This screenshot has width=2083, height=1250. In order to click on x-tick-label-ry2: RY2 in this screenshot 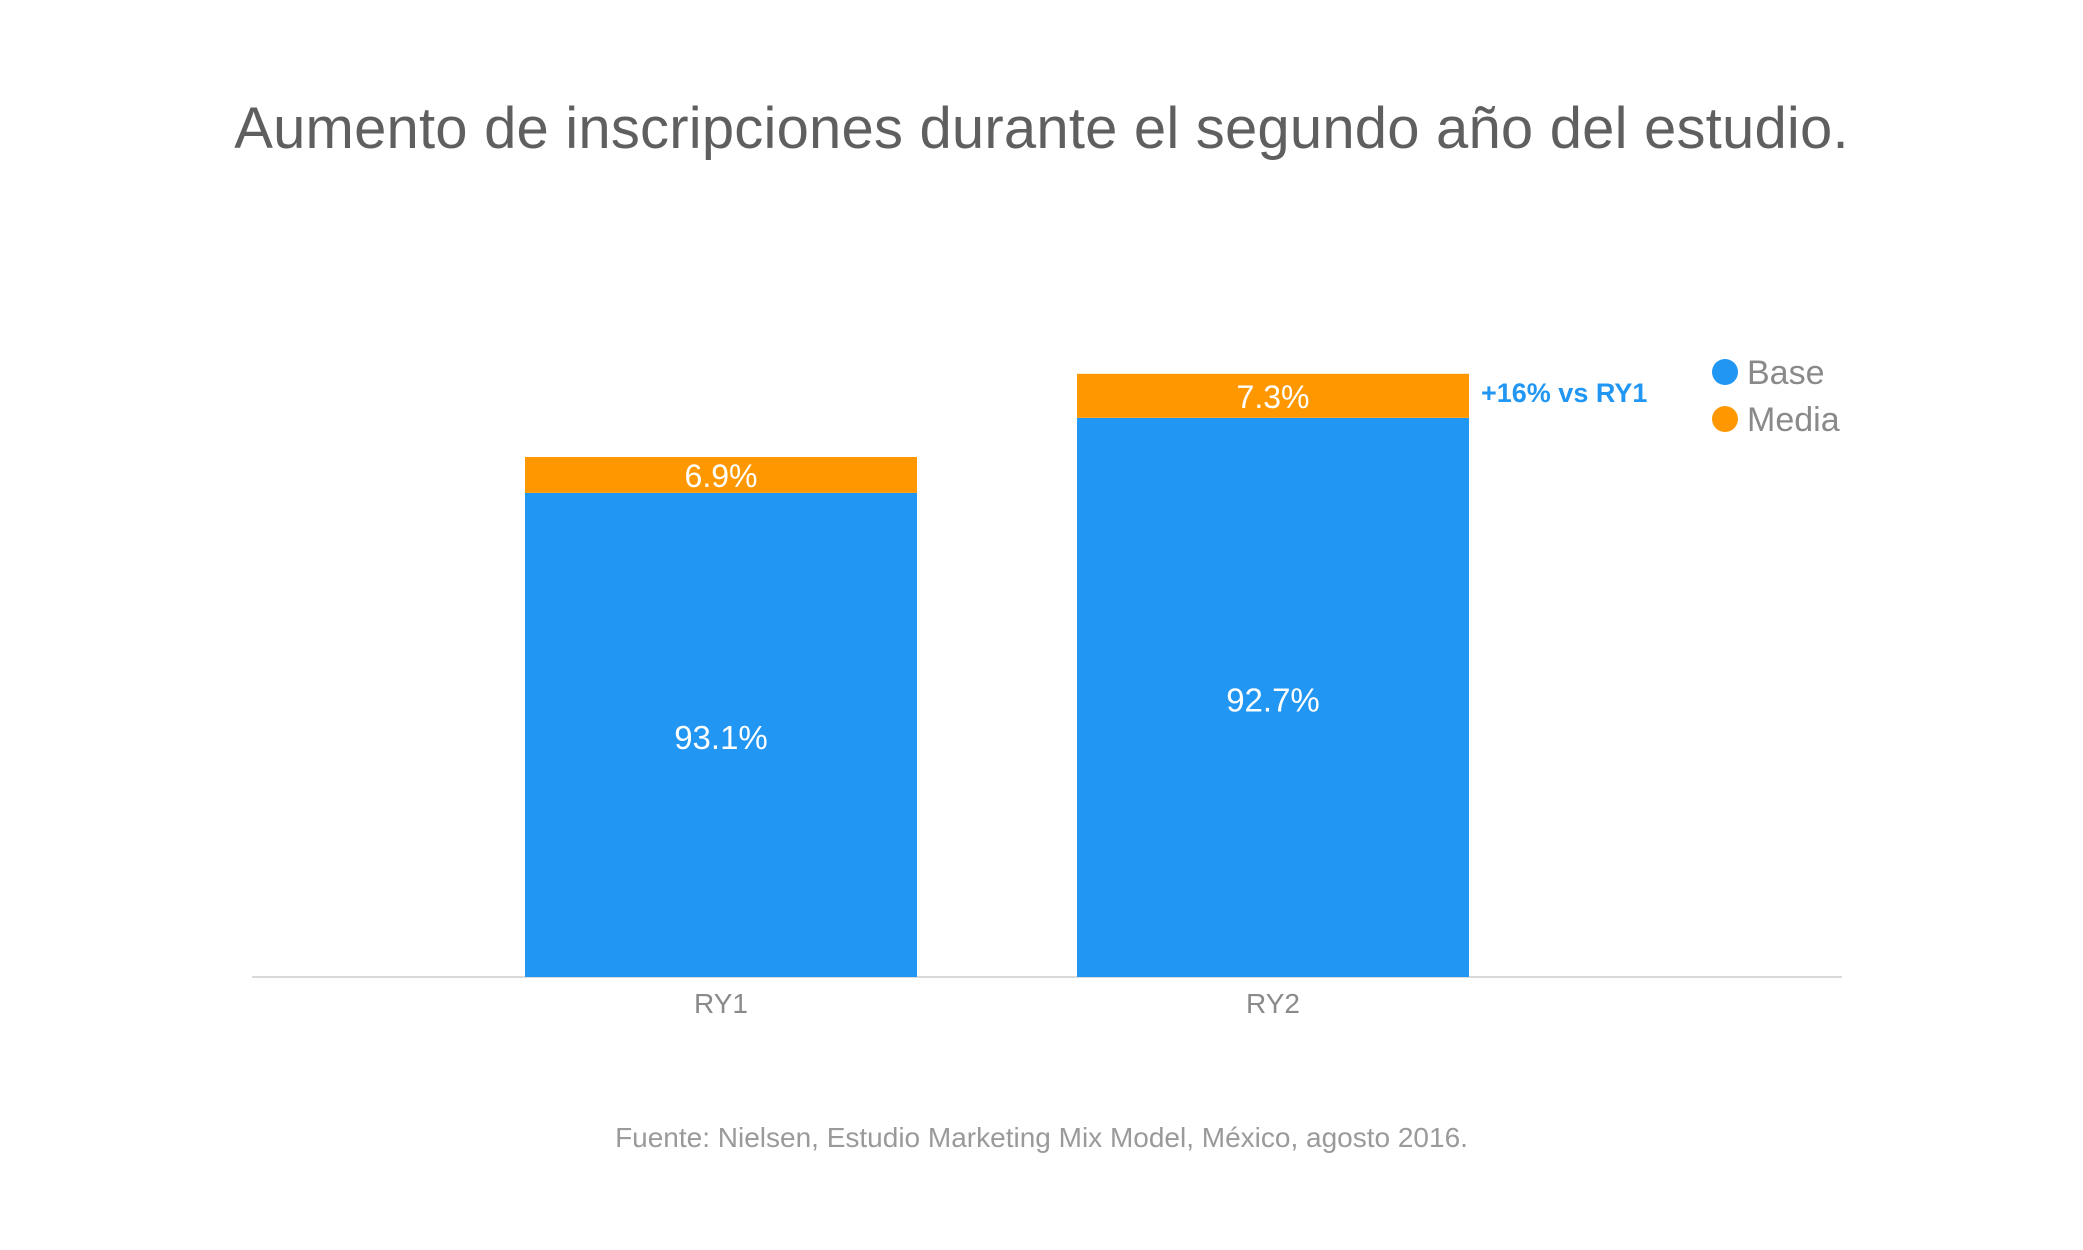, I will do `click(1273, 1003)`.